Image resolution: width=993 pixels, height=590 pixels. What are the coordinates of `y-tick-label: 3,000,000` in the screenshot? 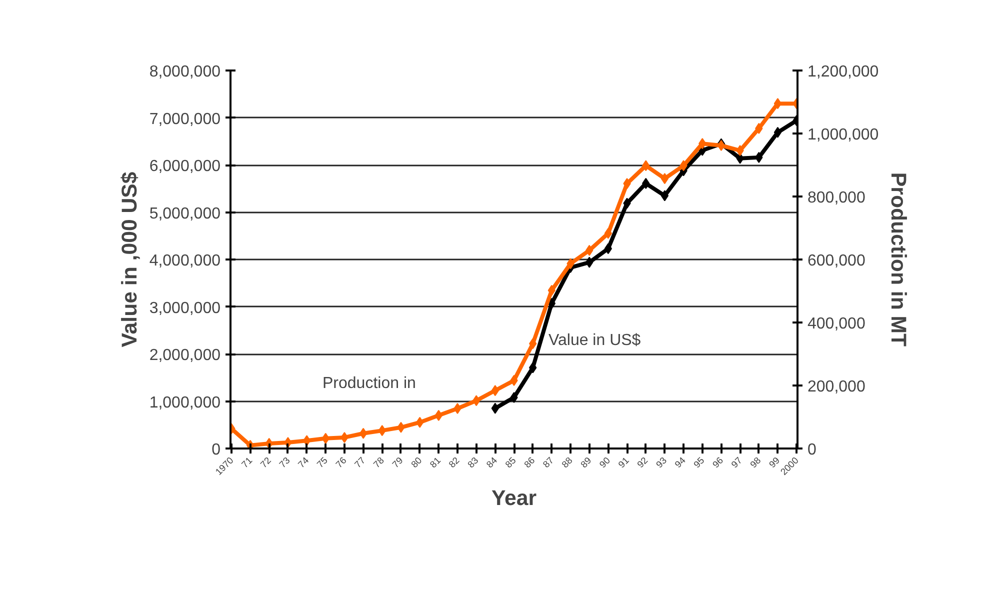 It's located at (185, 308).